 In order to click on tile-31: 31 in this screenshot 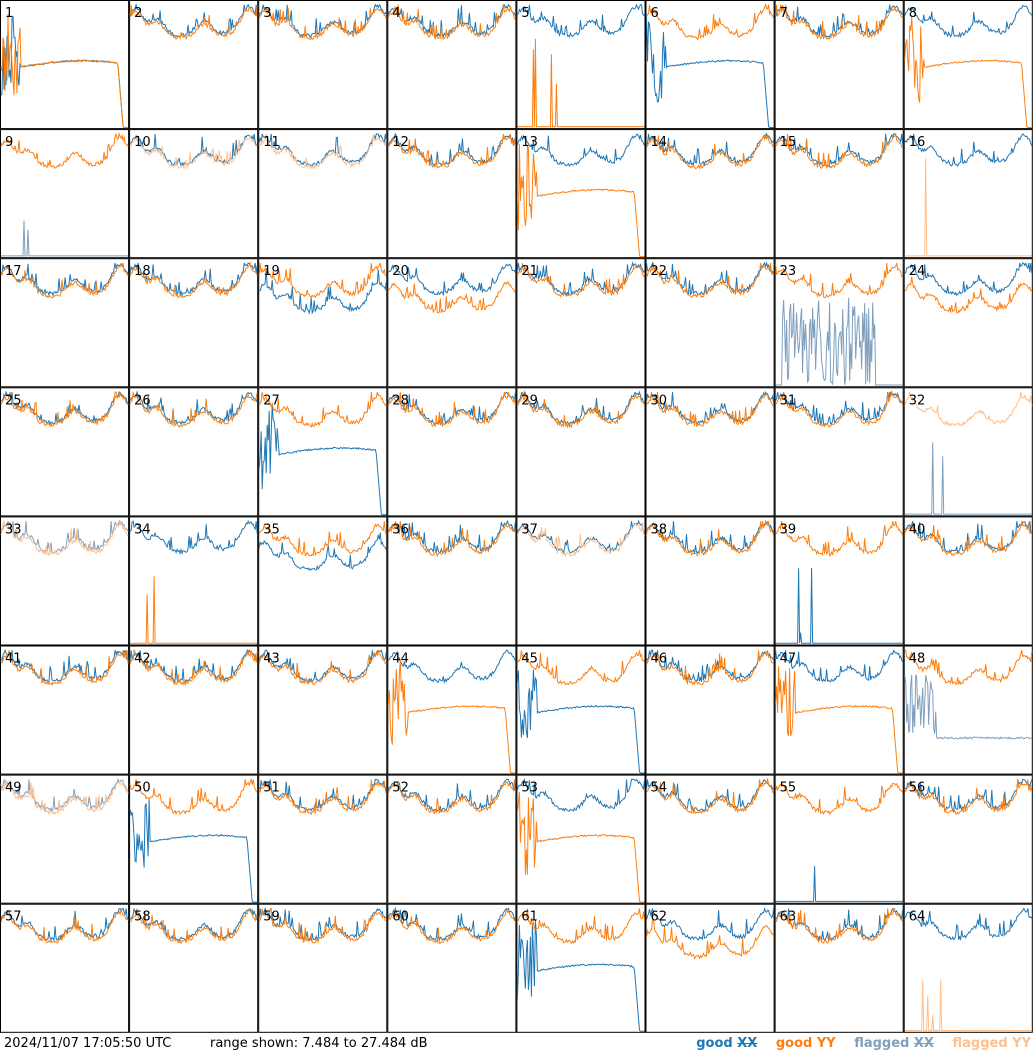, I will do `click(839, 452)`.